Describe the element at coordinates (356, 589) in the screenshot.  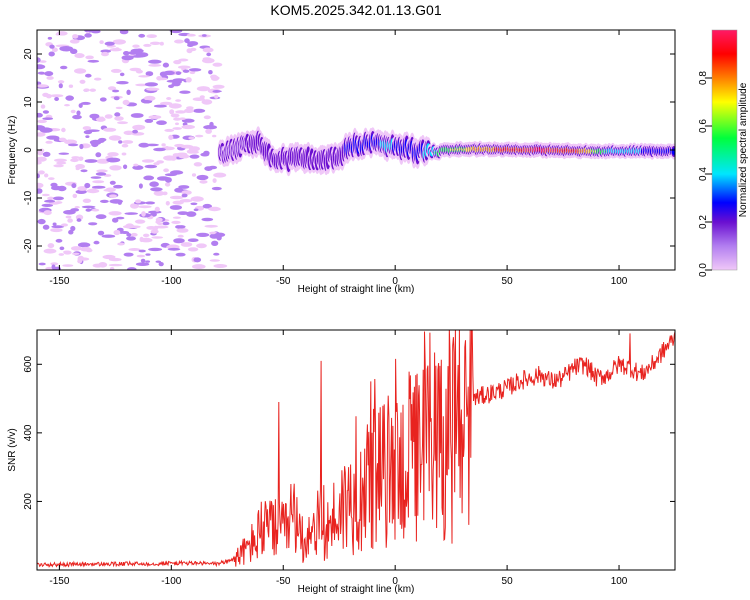
I see `snr-x-label: Height of straight line (km)` at that location.